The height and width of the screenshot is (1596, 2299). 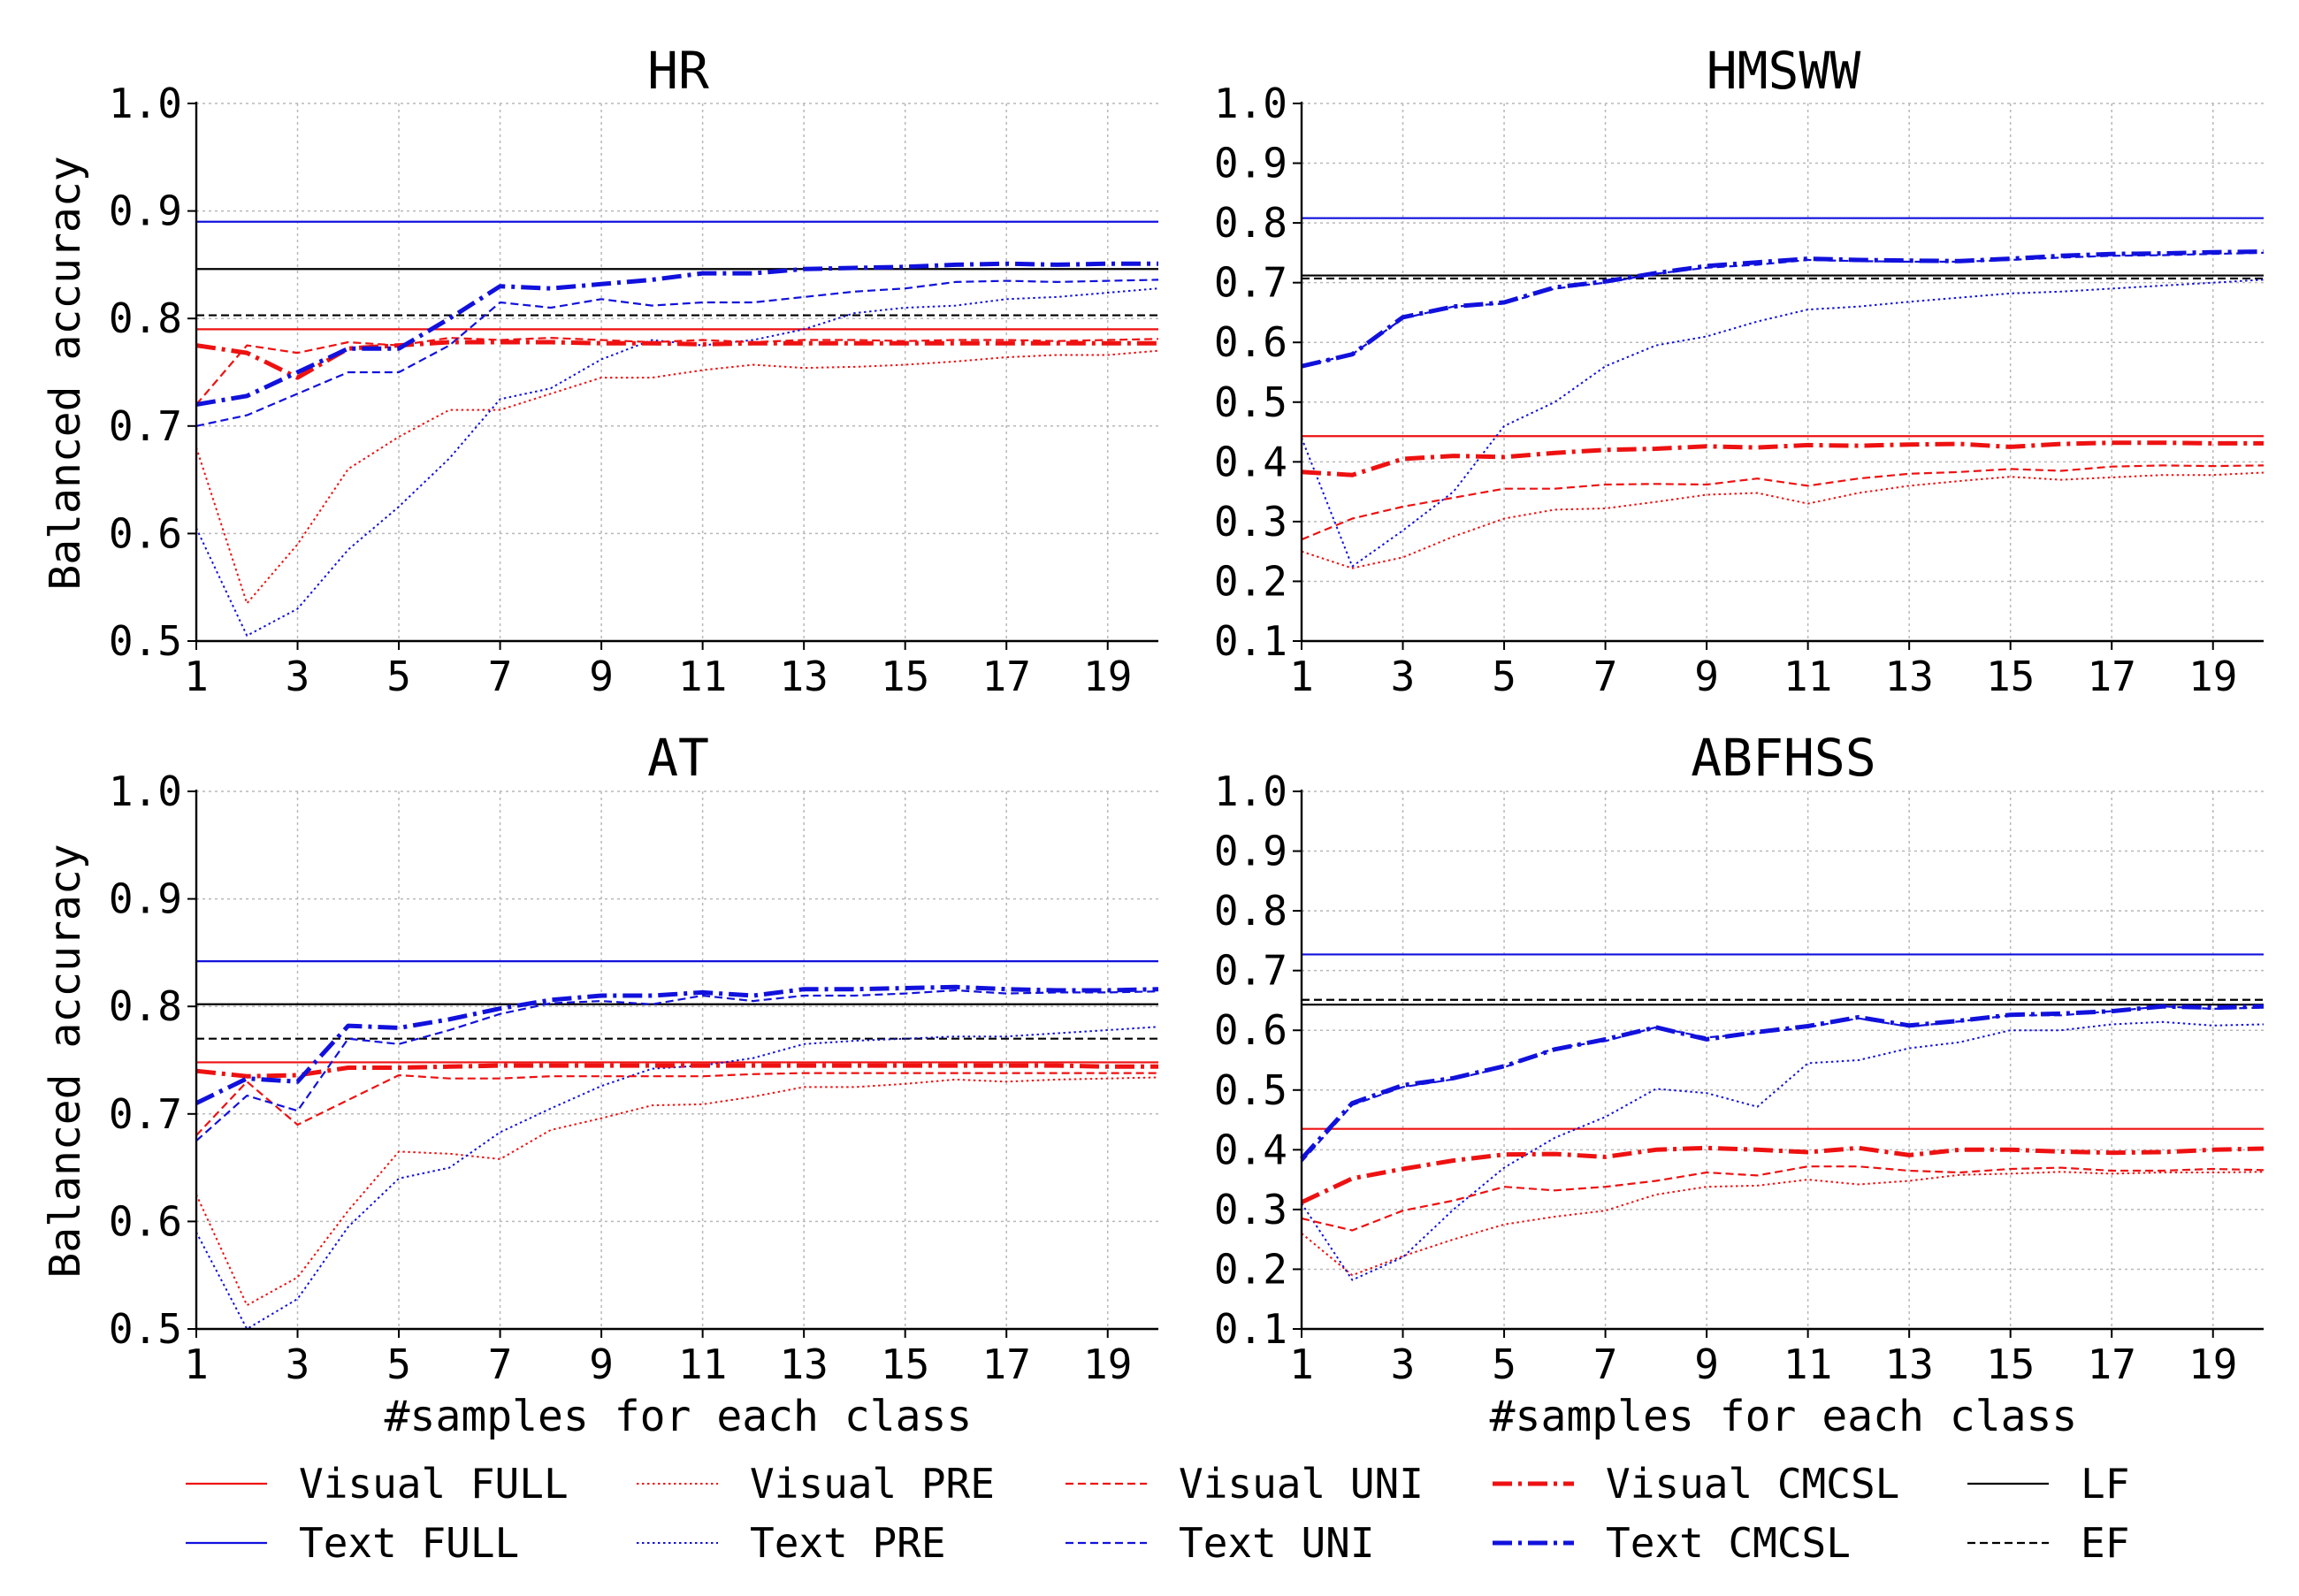 What do you see at coordinates (2105, 1484) in the screenshot?
I see `legend-label: LF` at bounding box center [2105, 1484].